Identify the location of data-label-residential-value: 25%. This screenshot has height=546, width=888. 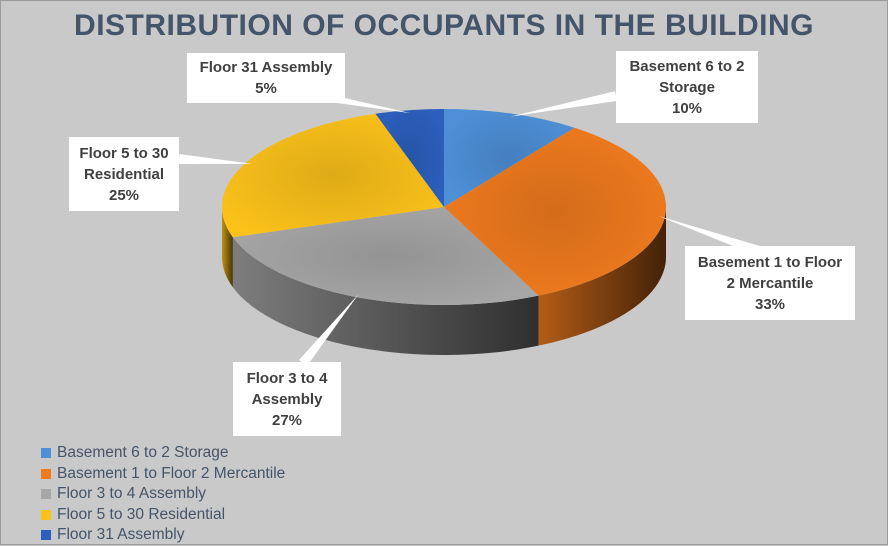
(124, 195).